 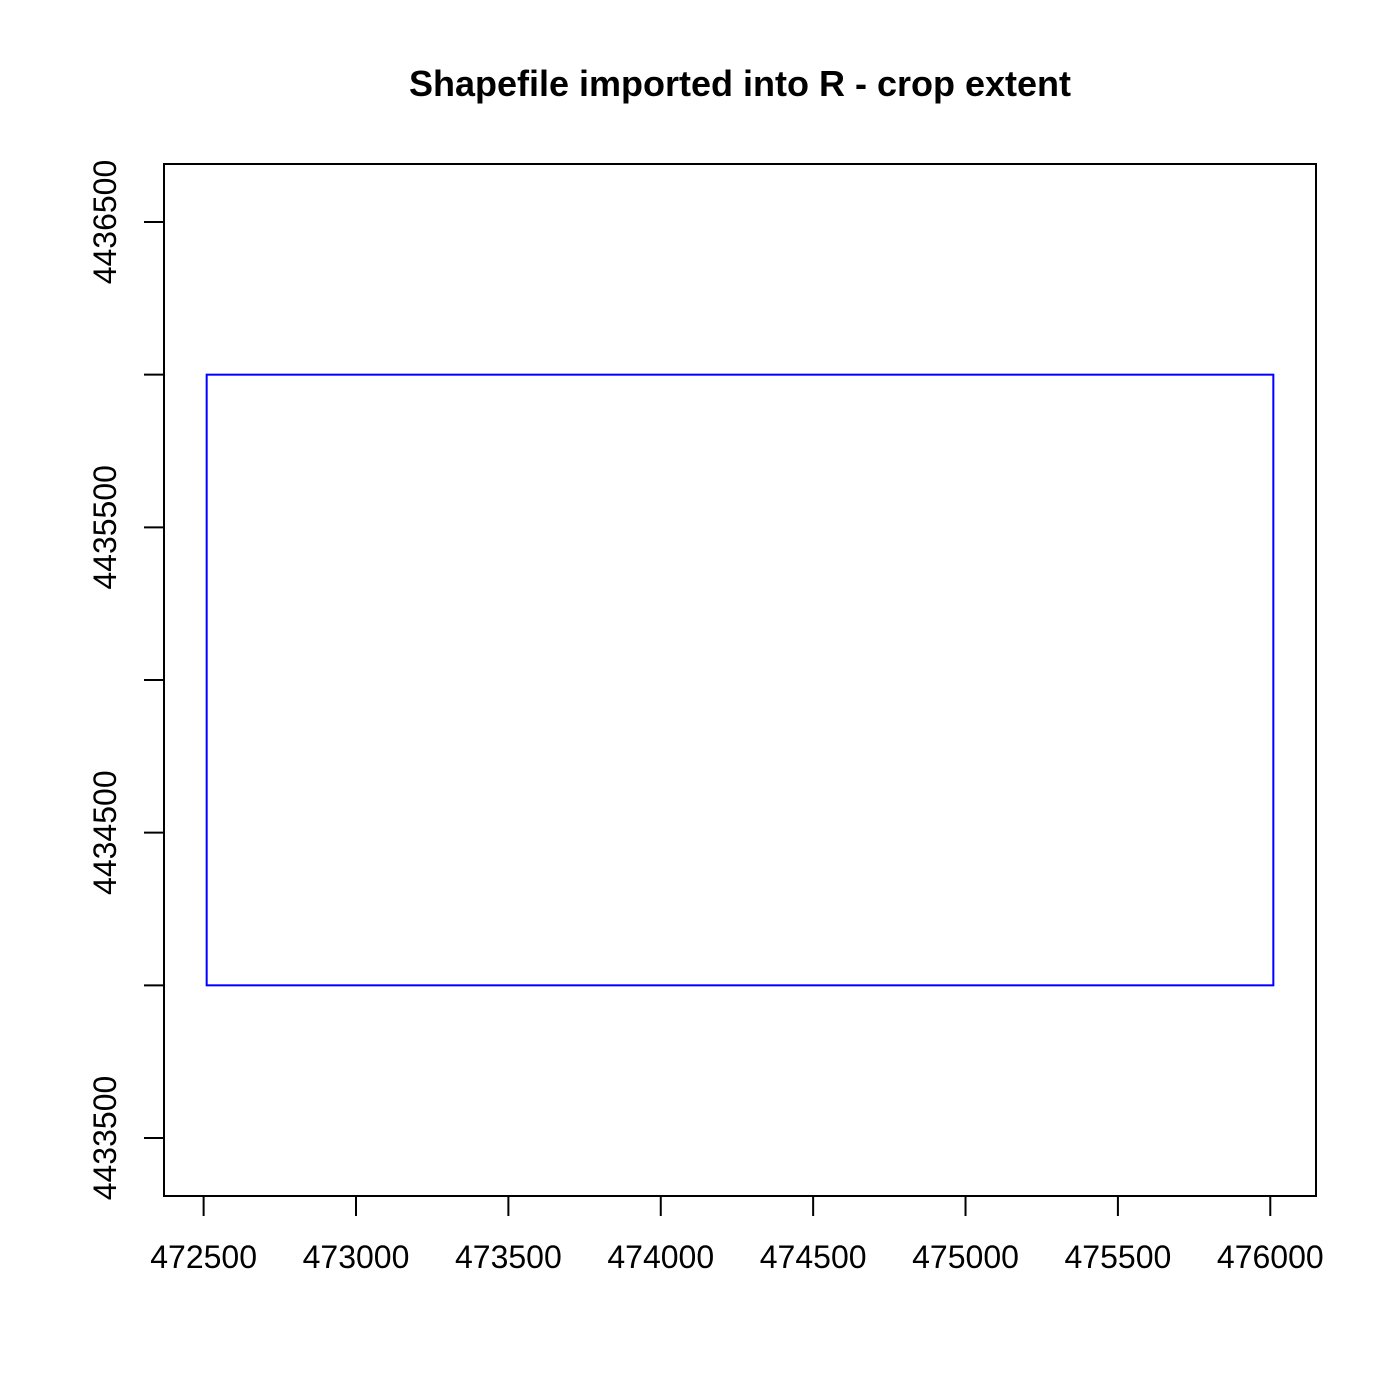 I want to click on x-tick-label: 473500, so click(x=508, y=1257).